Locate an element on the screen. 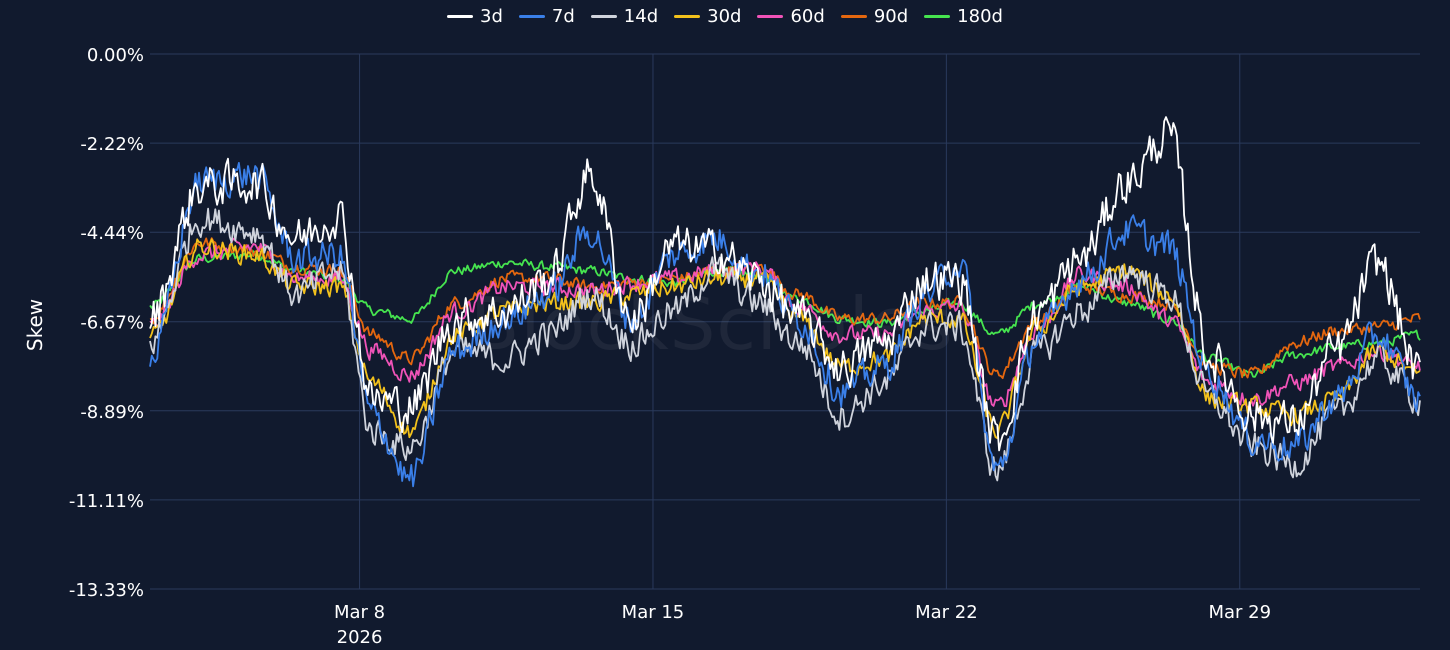  watermark: BlockScholes is located at coordinates (712, 324).